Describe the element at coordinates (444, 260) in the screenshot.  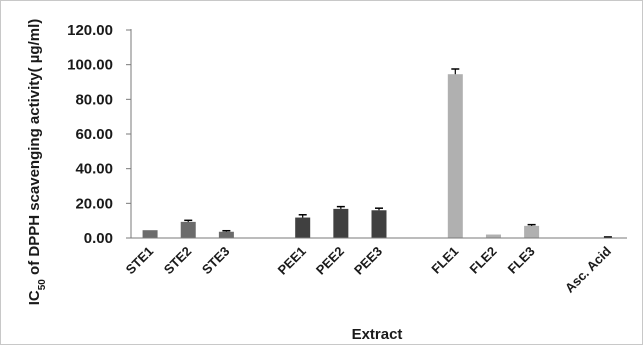
I see `x-tick-label: FLE1` at that location.